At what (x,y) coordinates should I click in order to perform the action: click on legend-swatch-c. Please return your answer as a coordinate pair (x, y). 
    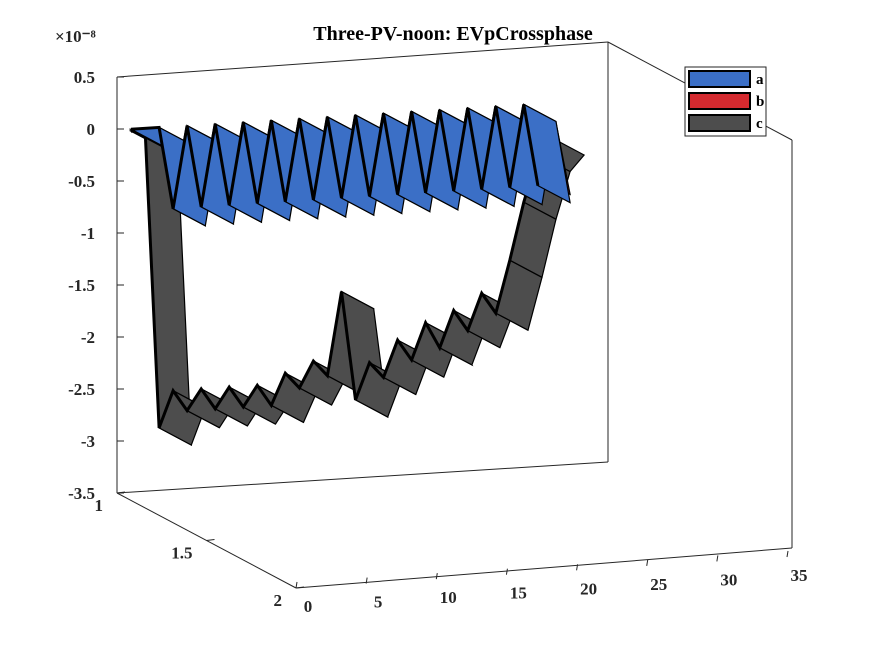
    Looking at the image, I should click on (719, 123).